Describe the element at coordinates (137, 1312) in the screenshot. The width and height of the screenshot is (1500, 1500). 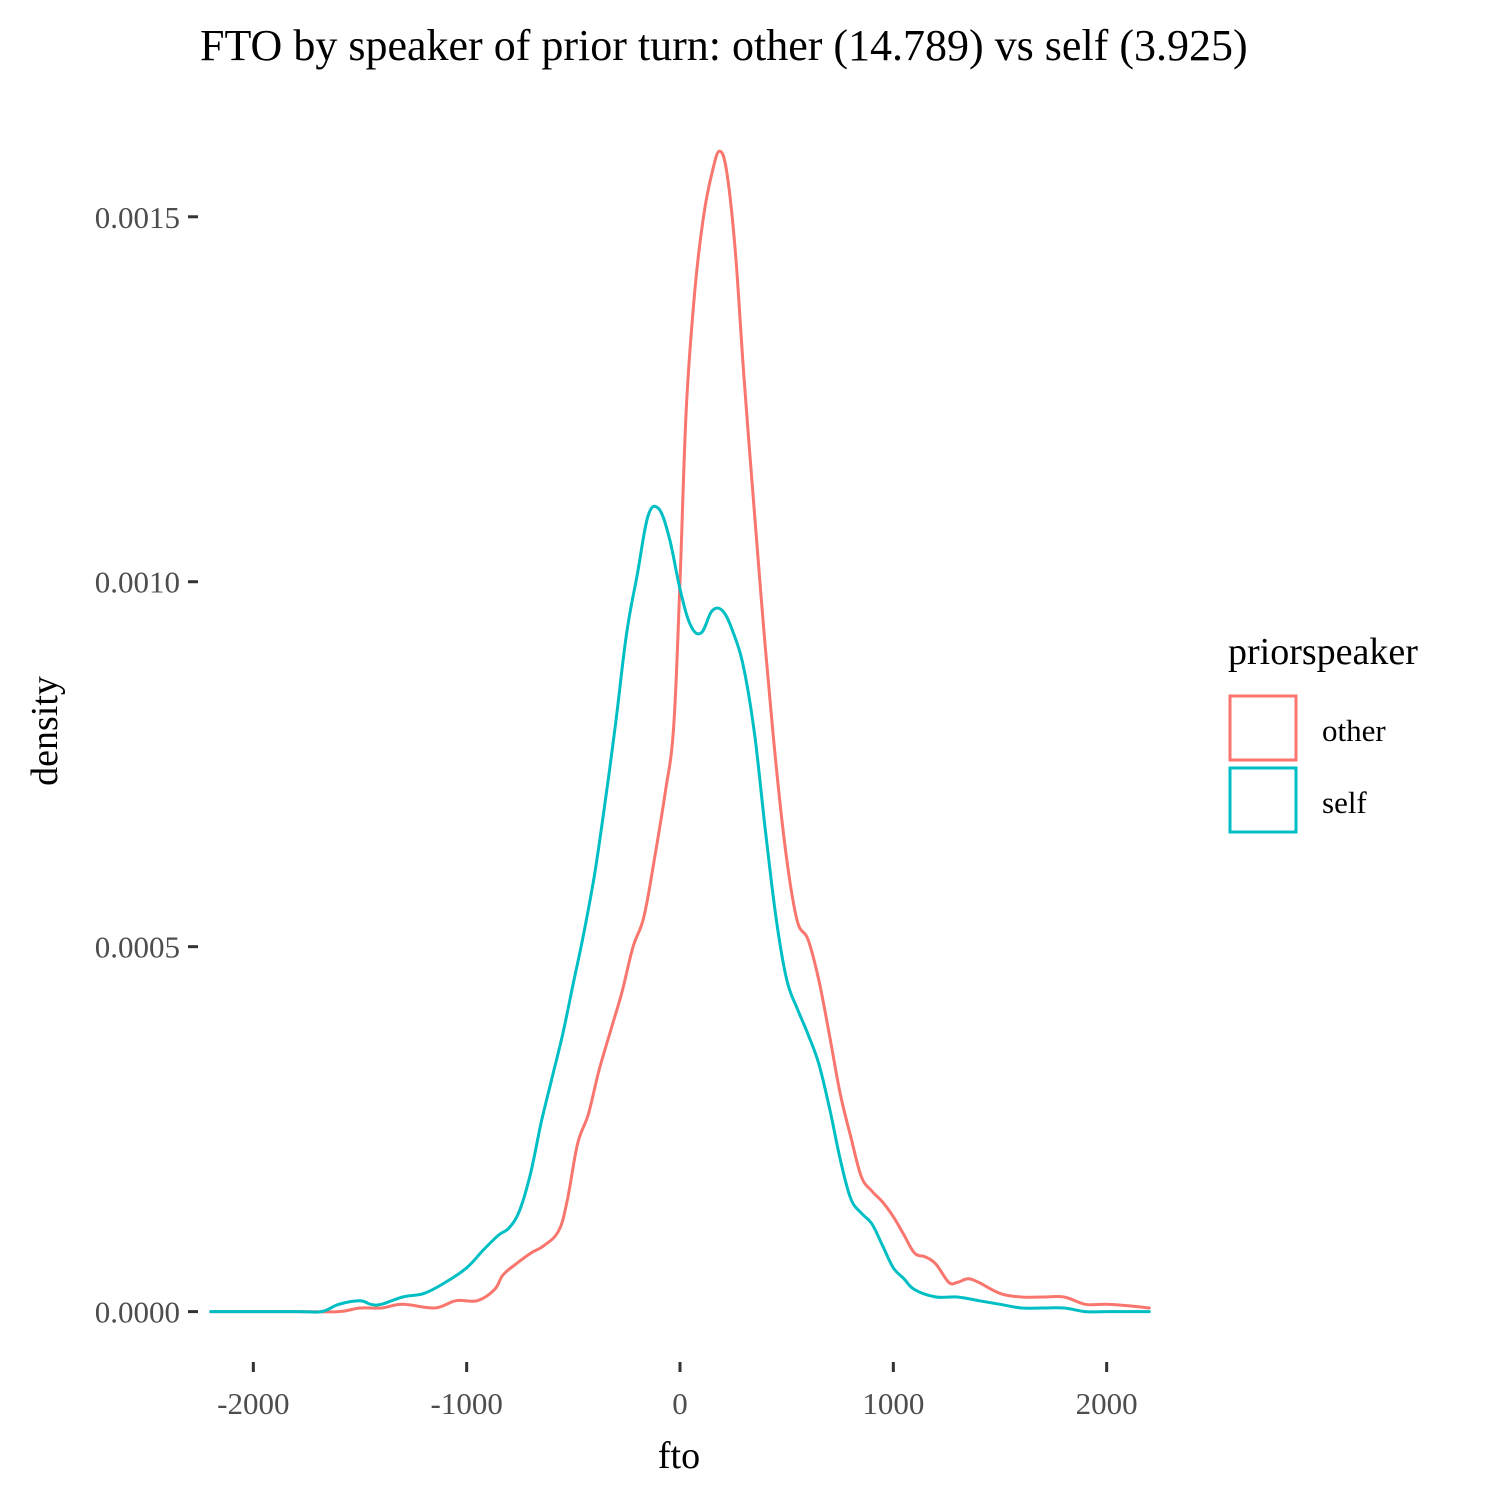
I see `y-tick-label: 0.0000` at that location.